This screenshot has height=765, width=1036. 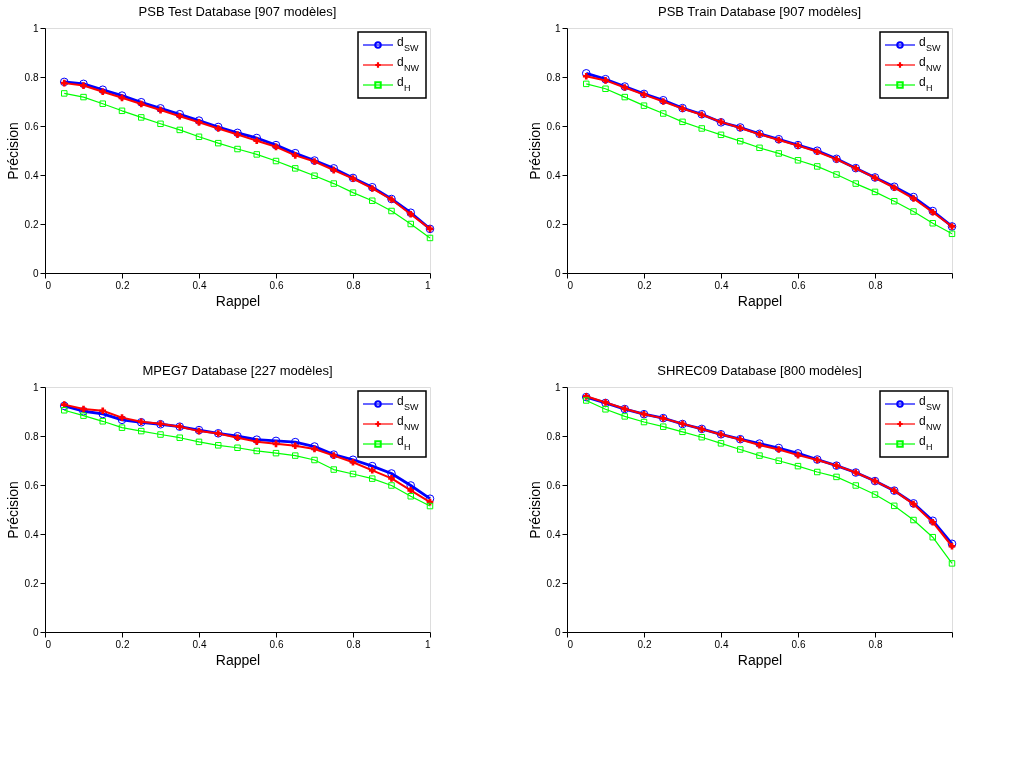 What do you see at coordinates (759, 370) in the screenshot?
I see `chart-title: SHREC09 Database [800 modèles]` at bounding box center [759, 370].